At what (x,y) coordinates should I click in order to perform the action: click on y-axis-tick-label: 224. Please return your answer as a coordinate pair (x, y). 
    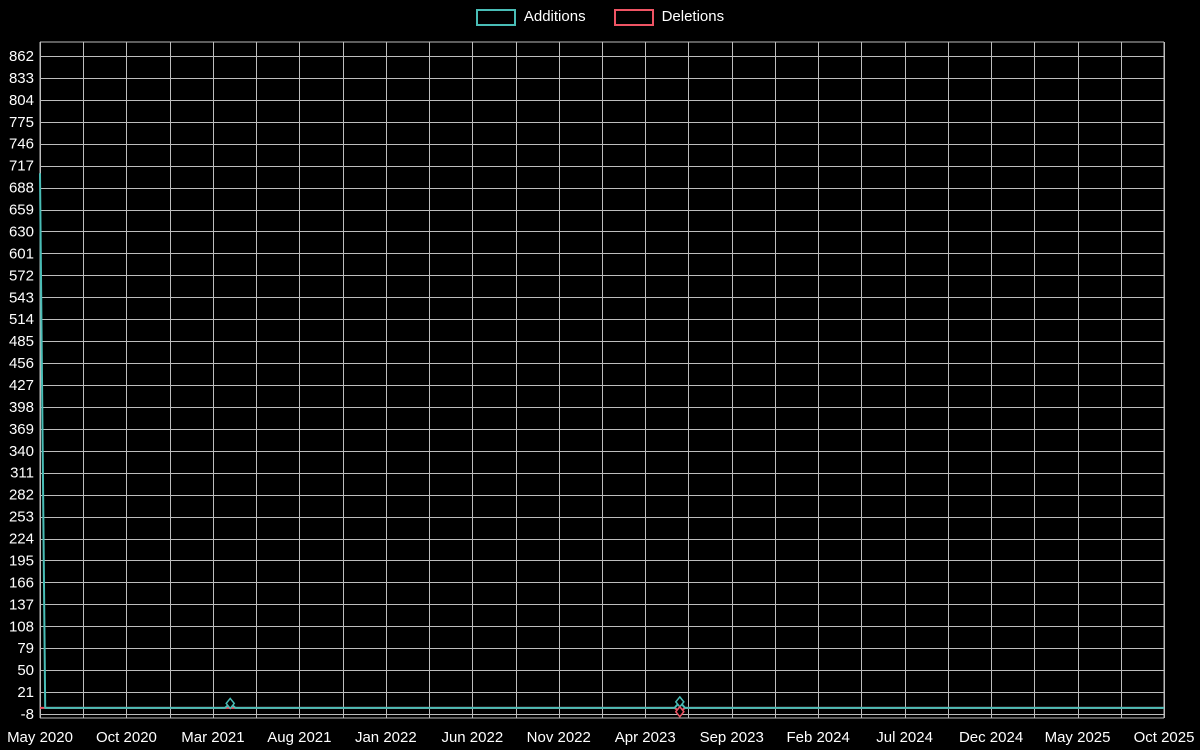
    Looking at the image, I should click on (21, 539).